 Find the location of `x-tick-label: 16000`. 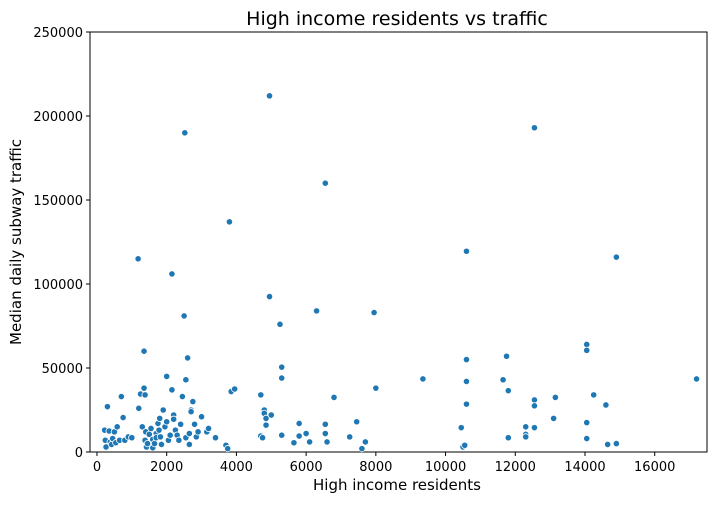

x-tick-label: 16000 is located at coordinates (654, 467).